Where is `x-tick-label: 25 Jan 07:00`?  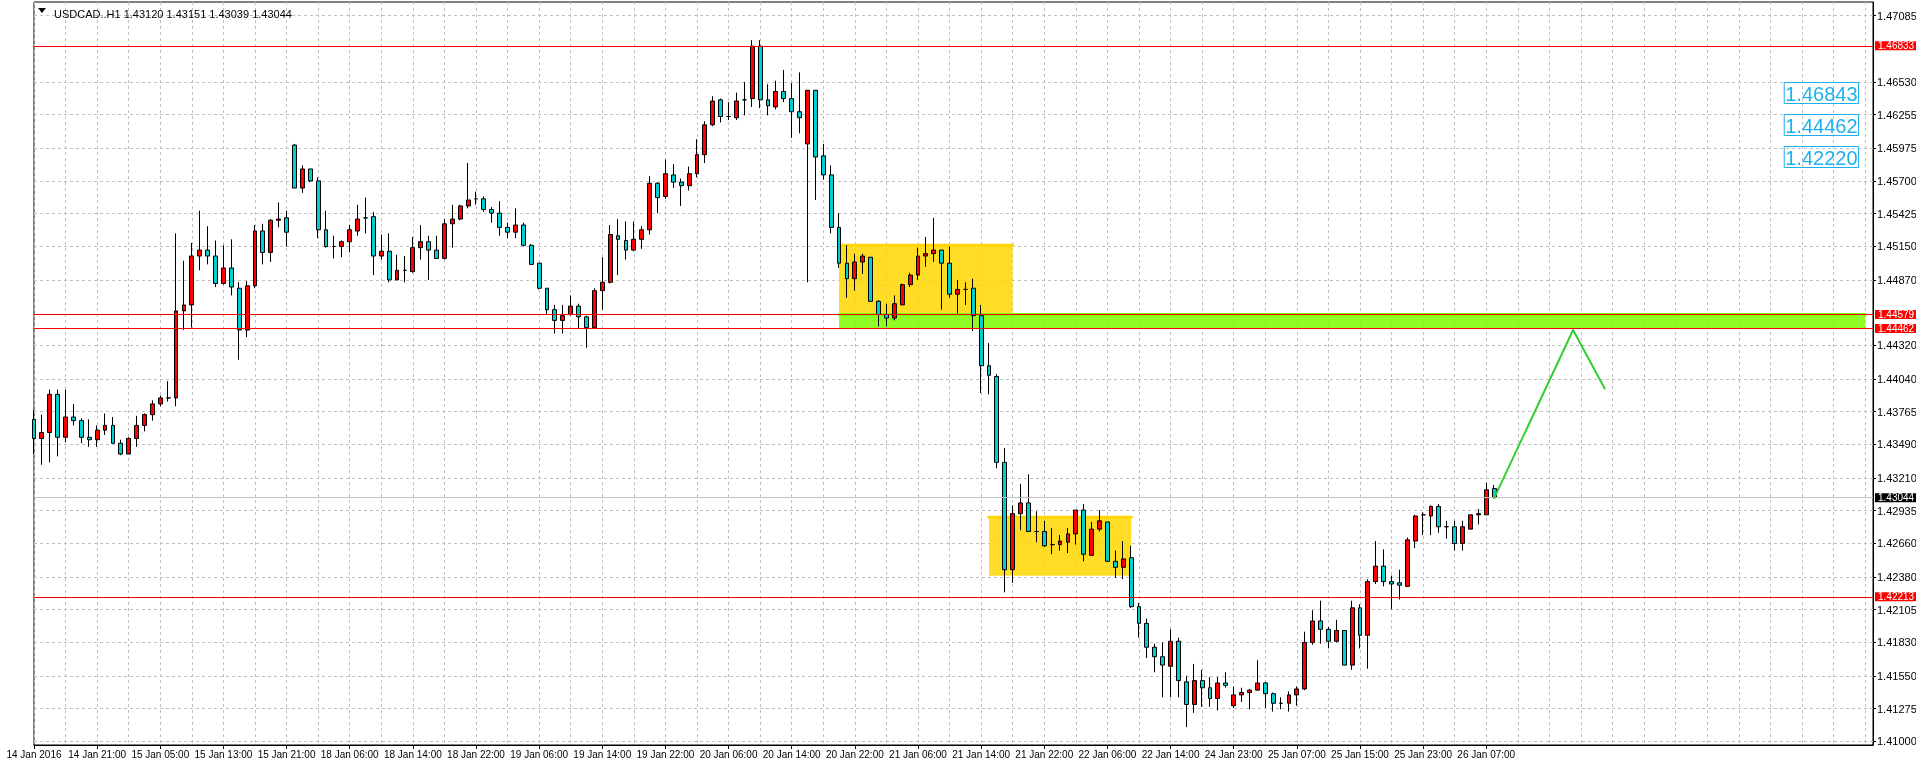 x-tick-label: 25 Jan 07:00 is located at coordinates (1297, 754).